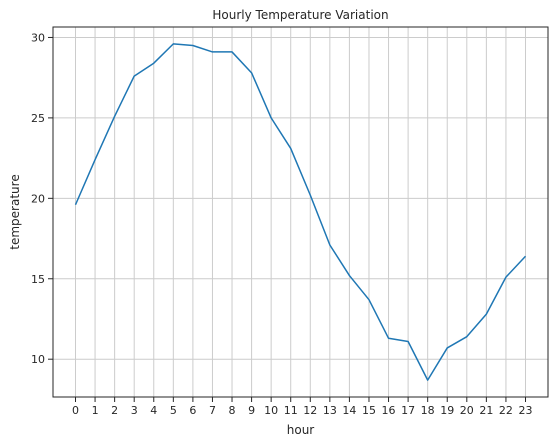 Image resolution: width=558 pixels, height=448 pixels. What do you see at coordinates (428, 410) in the screenshot?
I see `x-tick-label: 18` at bounding box center [428, 410].